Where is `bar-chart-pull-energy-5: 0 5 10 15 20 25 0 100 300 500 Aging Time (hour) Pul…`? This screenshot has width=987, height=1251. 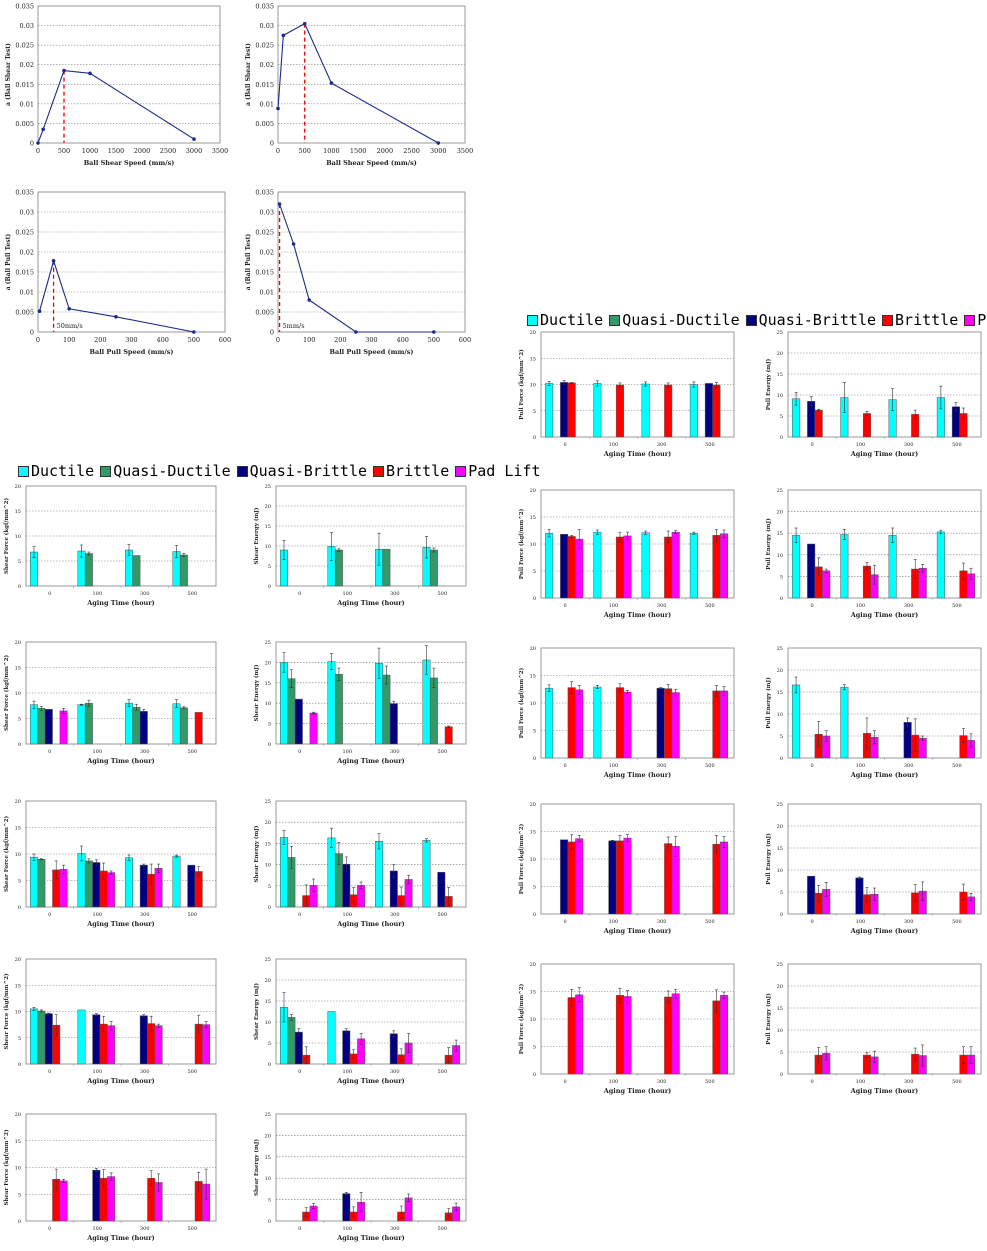
bar-chart-pull-energy-5: 0 5 10 15 20 25 0 100 300 500 Aging Time (hour) Pul… is located at coordinates (874, 1030).